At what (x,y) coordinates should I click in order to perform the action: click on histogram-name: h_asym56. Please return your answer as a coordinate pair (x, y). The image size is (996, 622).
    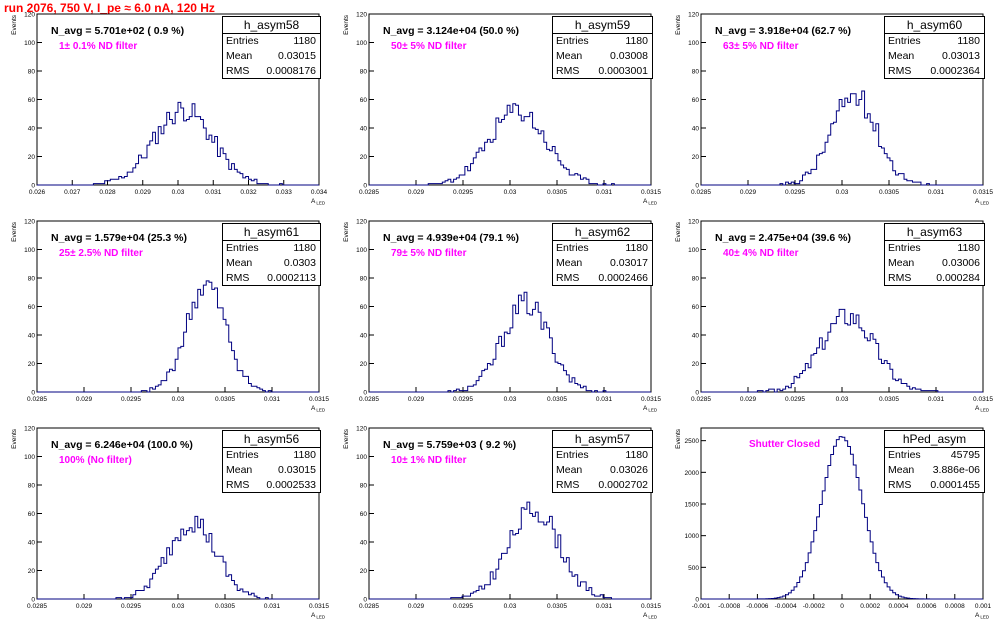
    Looking at the image, I should click on (271, 439).